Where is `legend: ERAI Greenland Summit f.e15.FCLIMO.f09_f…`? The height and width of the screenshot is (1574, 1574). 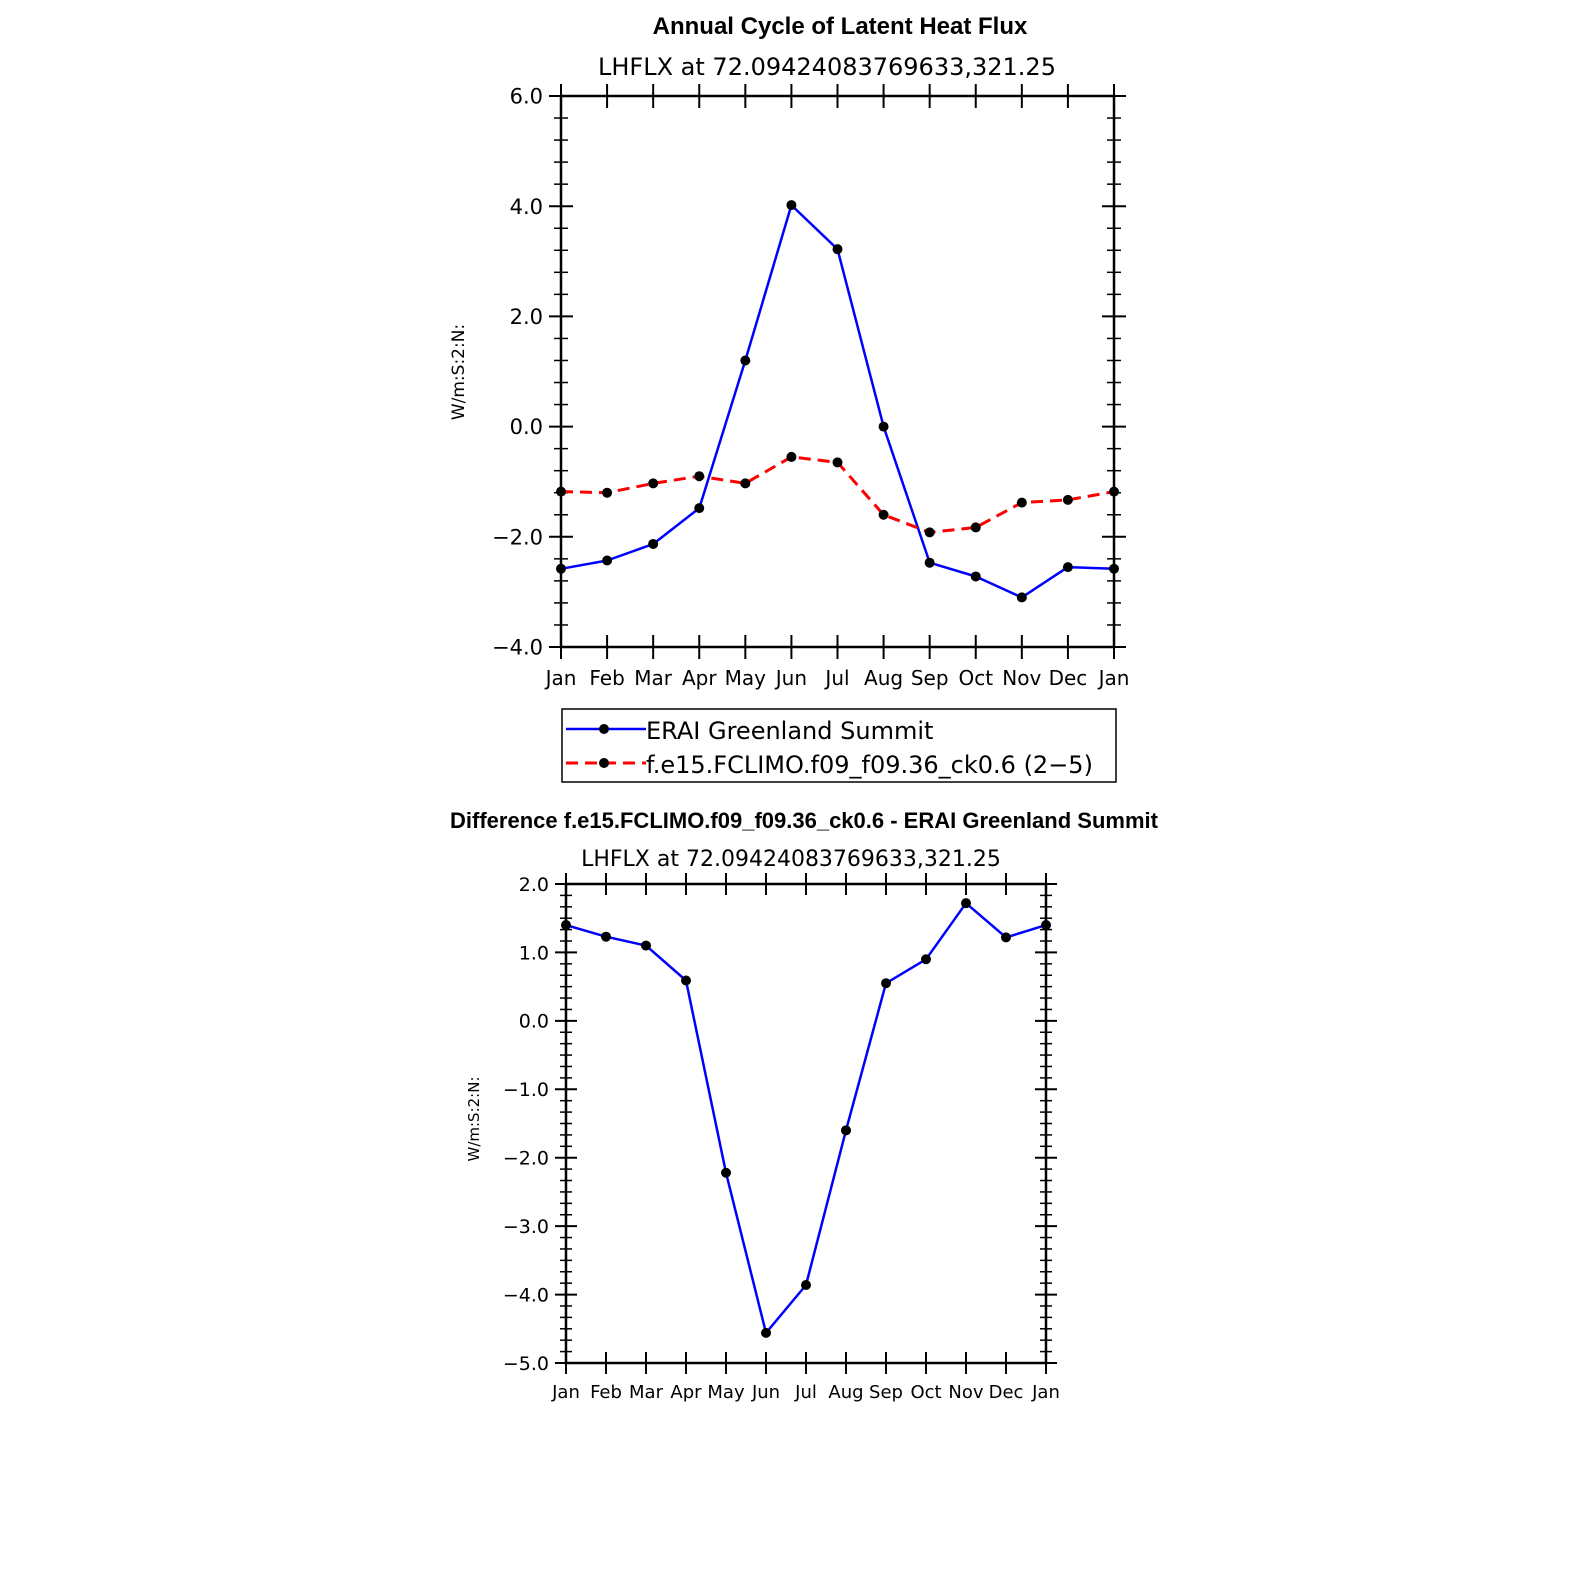 legend: ERAI Greenland Summit f.e15.FCLIMO.f09_f… is located at coordinates (839, 745).